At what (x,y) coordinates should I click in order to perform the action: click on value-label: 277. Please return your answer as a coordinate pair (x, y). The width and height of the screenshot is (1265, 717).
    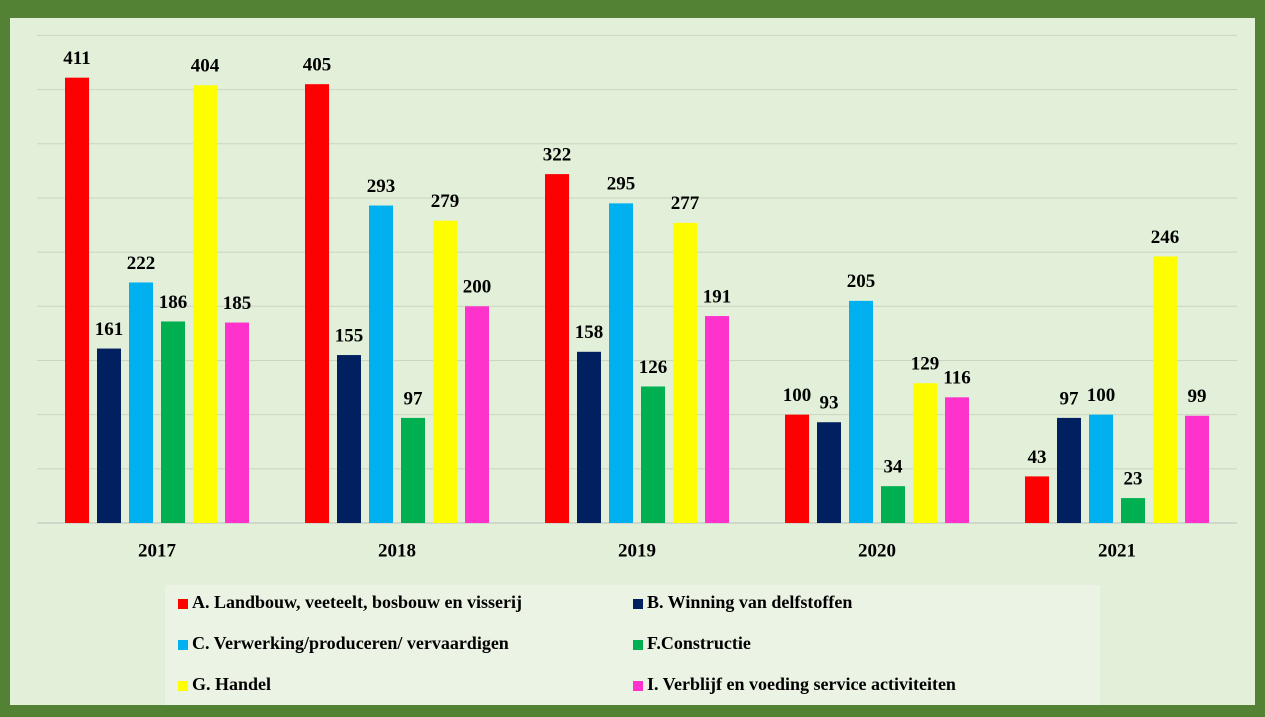
    Looking at the image, I should click on (685, 203).